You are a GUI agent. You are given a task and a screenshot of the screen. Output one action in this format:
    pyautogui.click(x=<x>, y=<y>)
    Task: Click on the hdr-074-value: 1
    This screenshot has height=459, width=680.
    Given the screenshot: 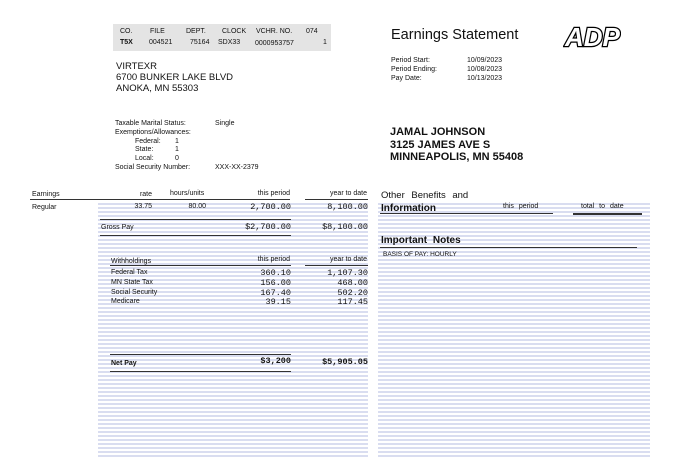 What is the action you would take?
    pyautogui.click(x=325, y=42)
    